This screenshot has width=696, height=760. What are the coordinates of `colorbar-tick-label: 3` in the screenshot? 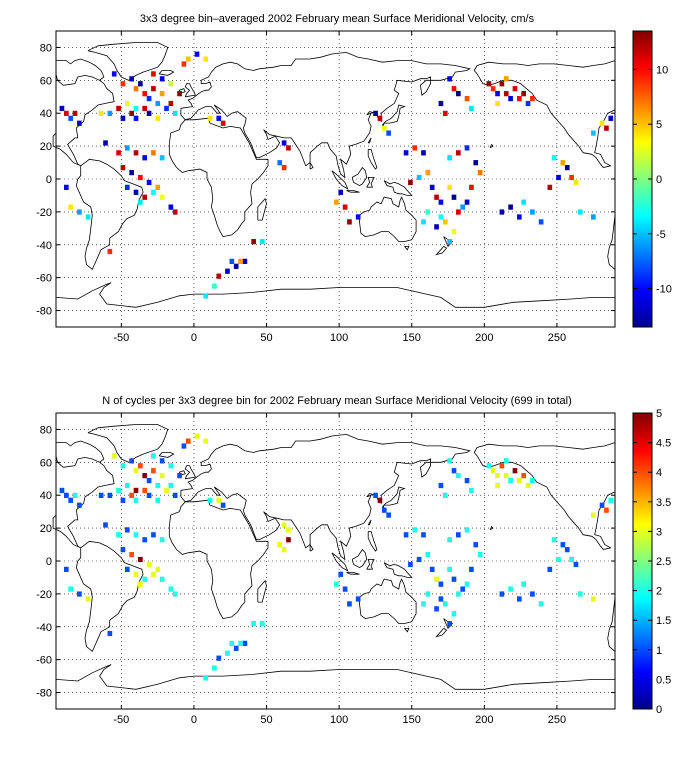 It's located at (659, 532).